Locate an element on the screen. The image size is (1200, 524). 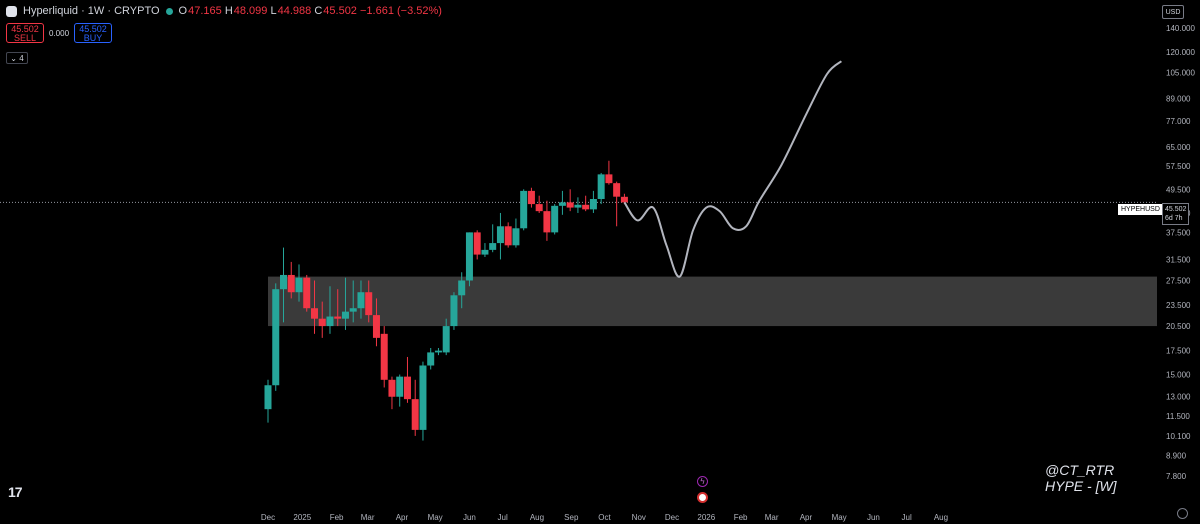
low-label: L is located at coordinates (273, 11).